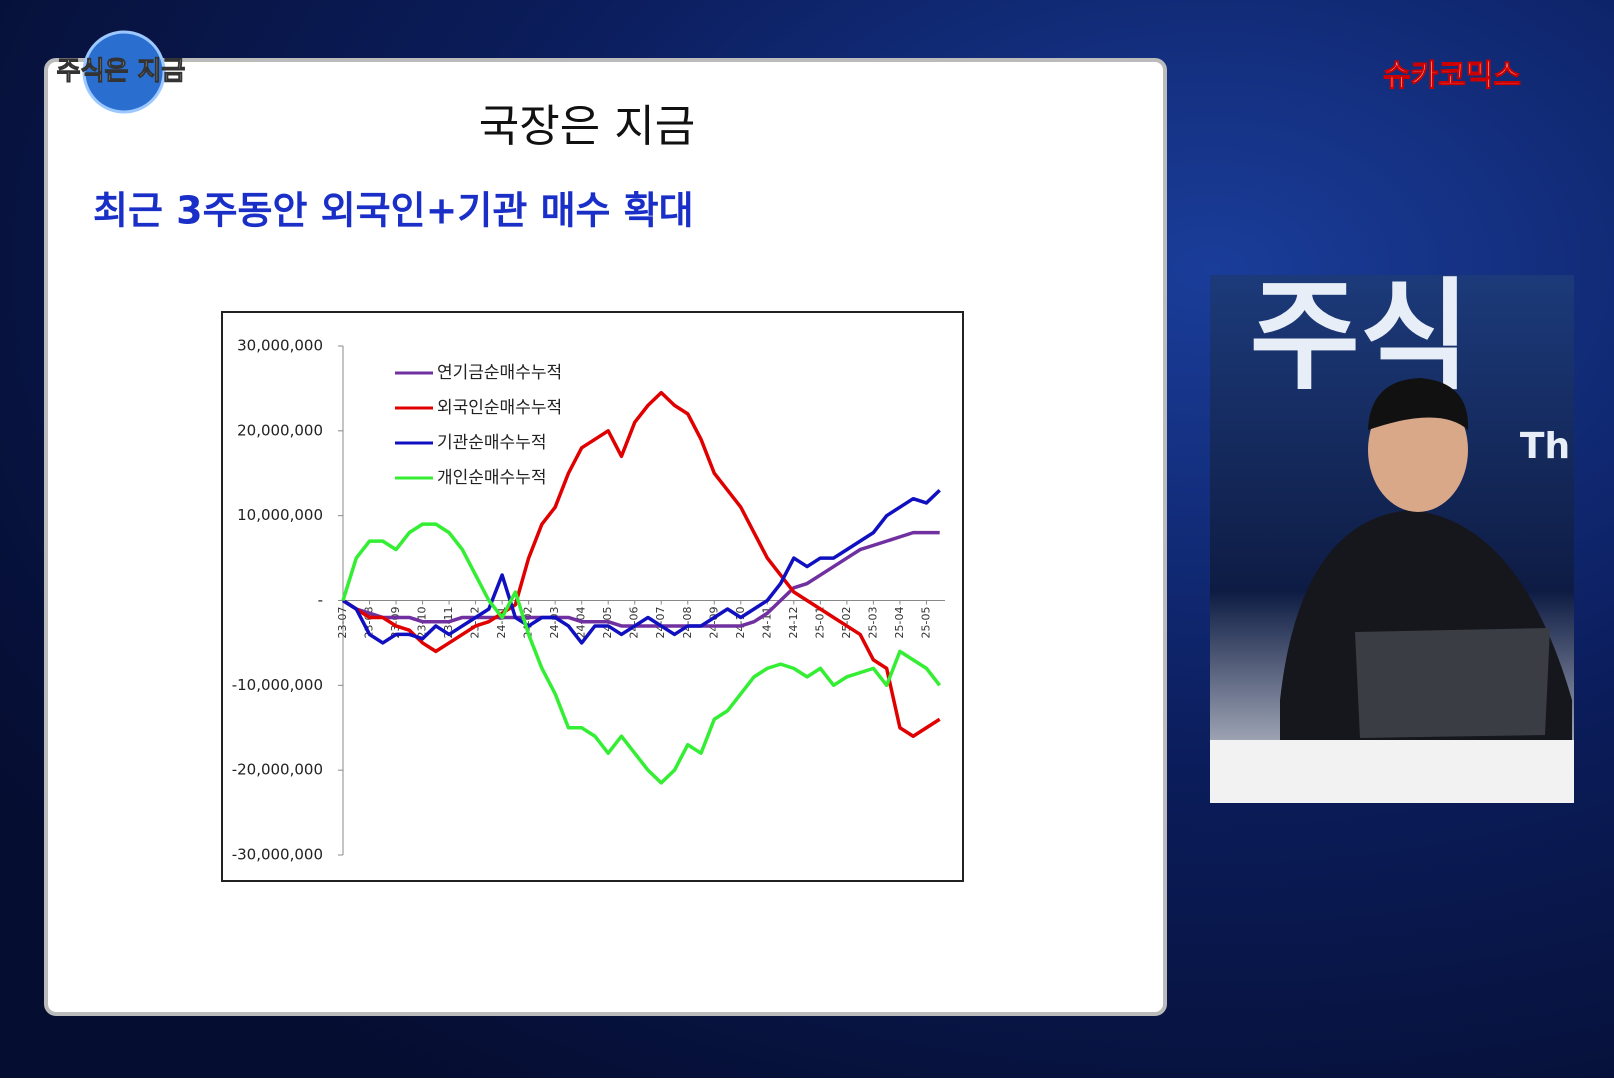 Image resolution: width=1614 pixels, height=1082 pixels. Describe the element at coordinates (499, 408) in the screenshot. I see `legend-label: 외국인순매수누적` at that location.